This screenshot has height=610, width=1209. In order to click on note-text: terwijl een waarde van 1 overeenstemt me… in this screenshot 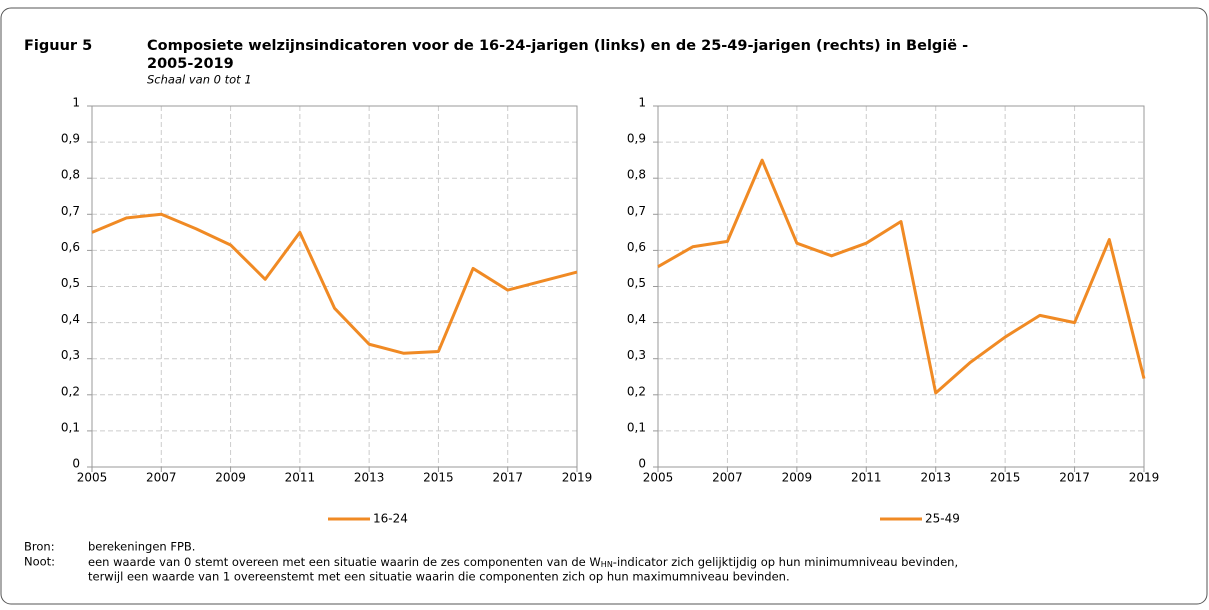, I will do `click(439, 577)`.